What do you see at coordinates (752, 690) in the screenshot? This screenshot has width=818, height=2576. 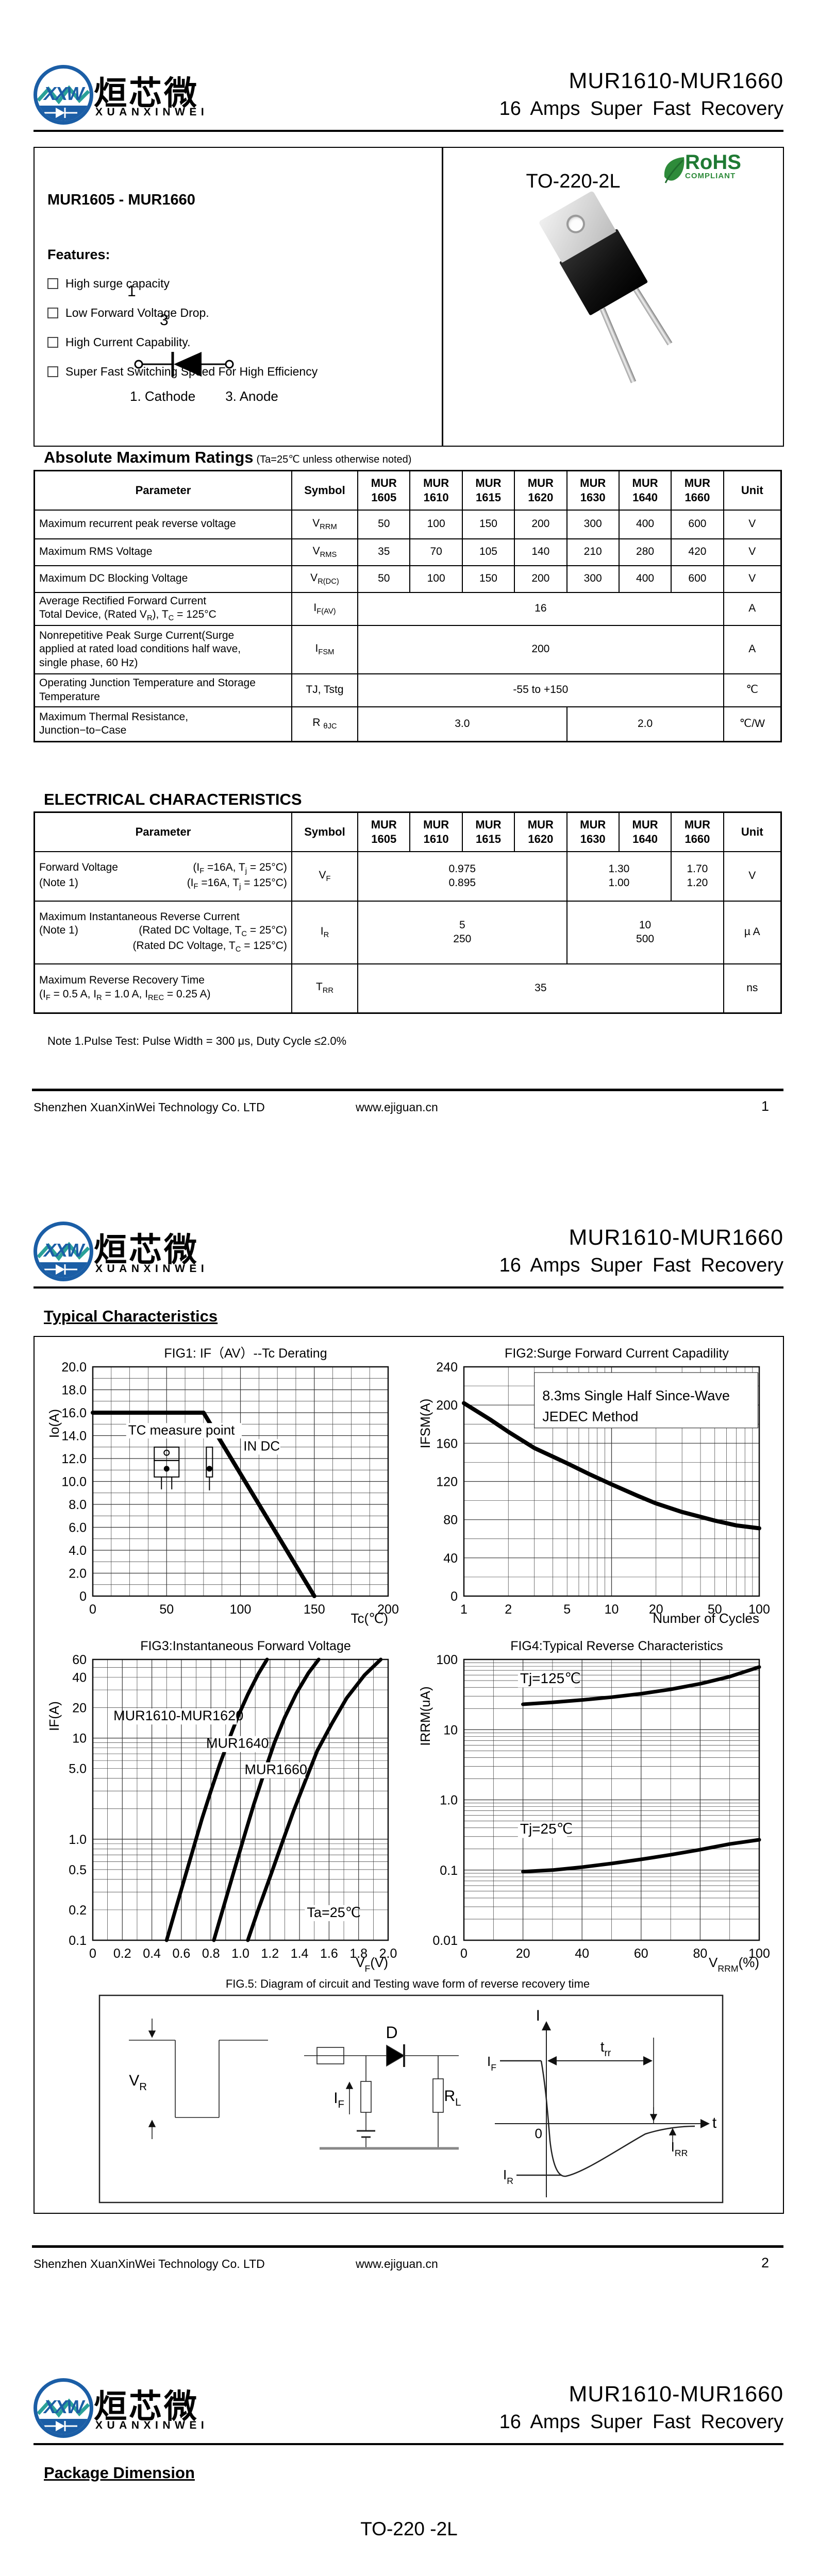 I see `table-cell: ℃` at bounding box center [752, 690].